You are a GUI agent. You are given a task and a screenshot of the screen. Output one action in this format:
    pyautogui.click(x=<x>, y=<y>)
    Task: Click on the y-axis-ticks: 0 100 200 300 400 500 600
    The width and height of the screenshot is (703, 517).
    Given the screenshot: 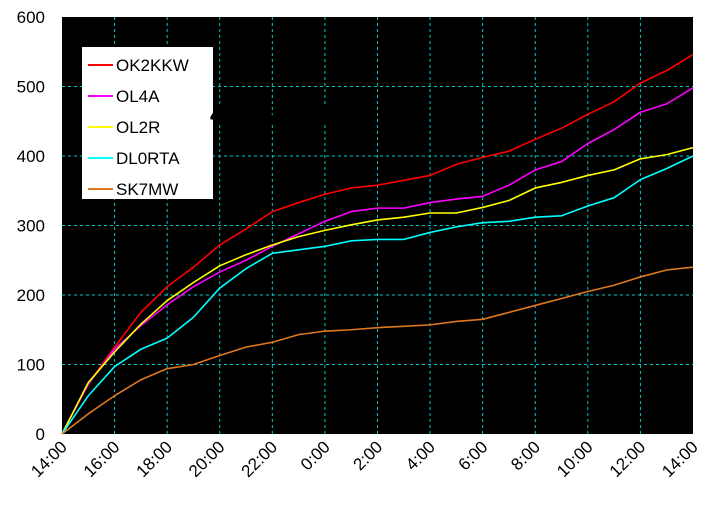 What is the action you would take?
    pyautogui.click(x=31, y=226)
    